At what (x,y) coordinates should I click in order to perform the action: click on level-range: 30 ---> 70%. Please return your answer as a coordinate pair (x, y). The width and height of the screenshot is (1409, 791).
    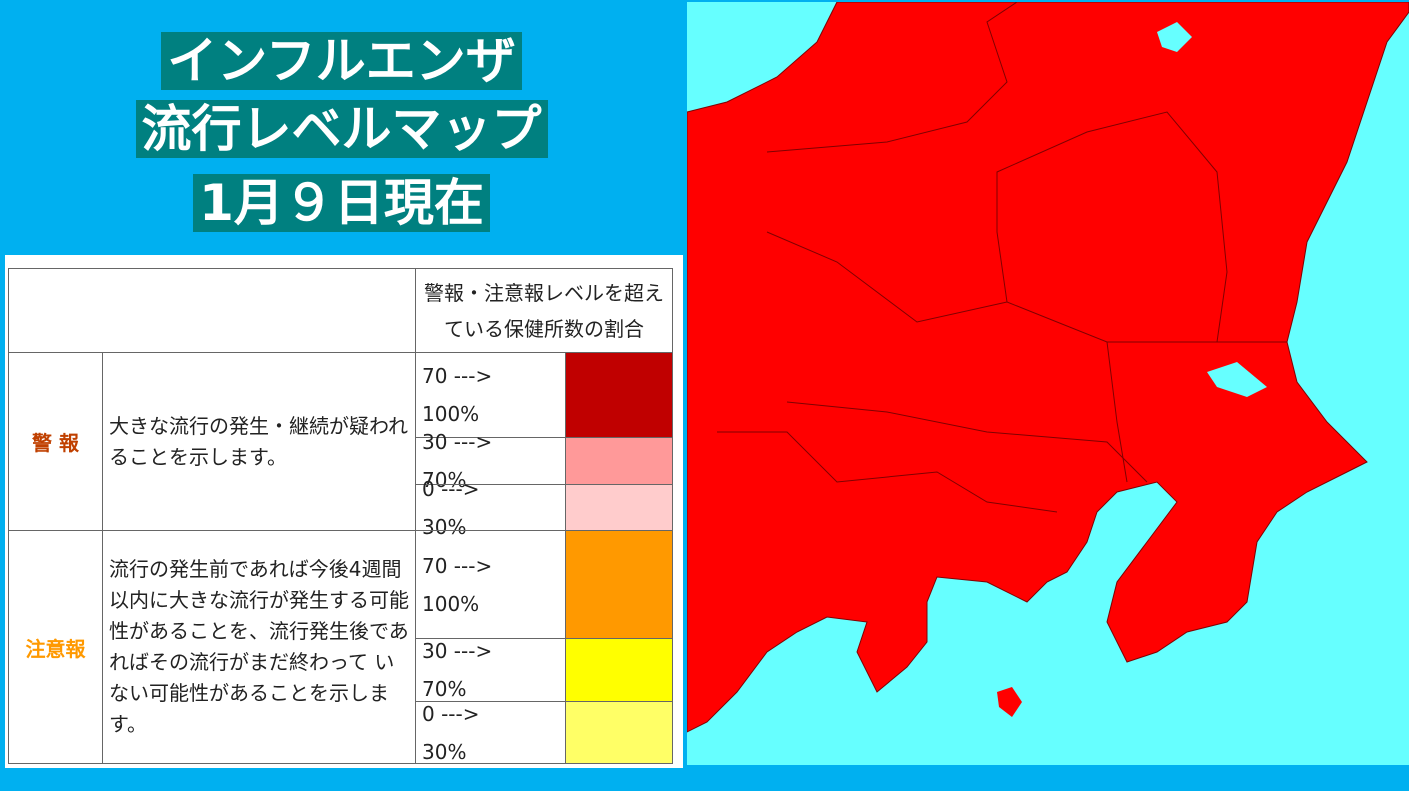
    Looking at the image, I should click on (490, 670).